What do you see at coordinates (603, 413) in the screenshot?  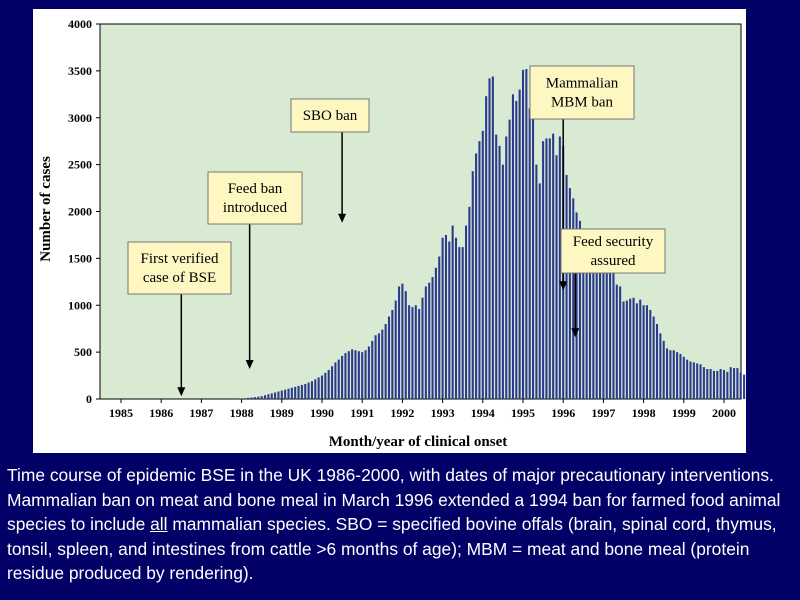 I see `x-tick-label: 1997` at bounding box center [603, 413].